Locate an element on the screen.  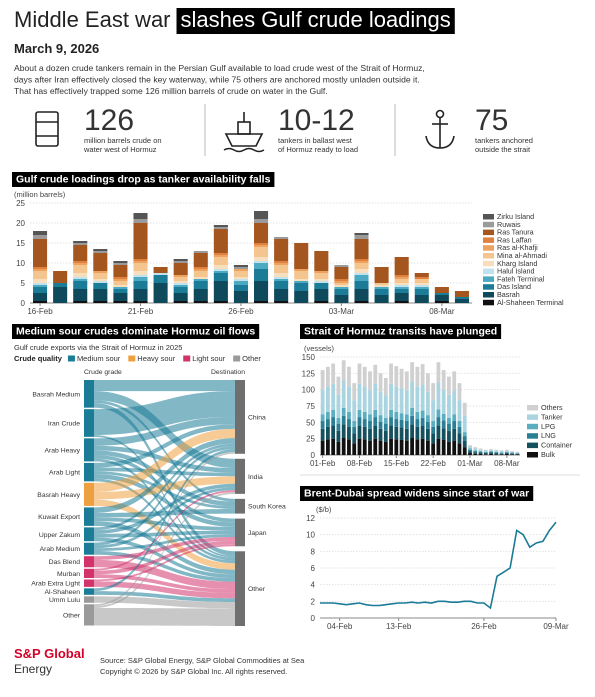
source-node is located at coordinates (89, 534).